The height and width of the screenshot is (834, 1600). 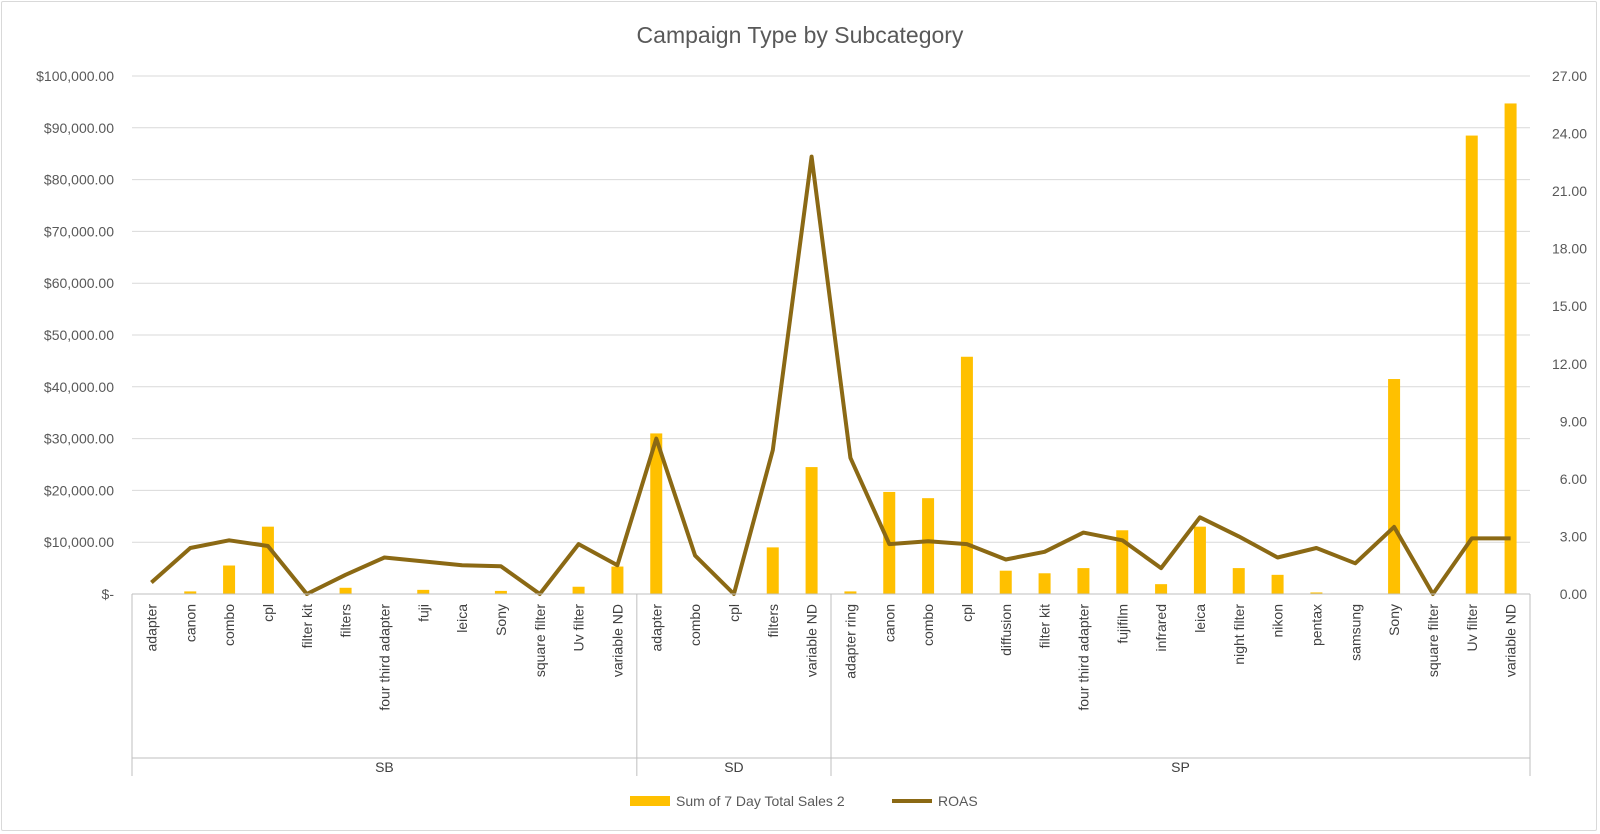 I want to click on right-tick-label: 18.00, so click(x=1569, y=249).